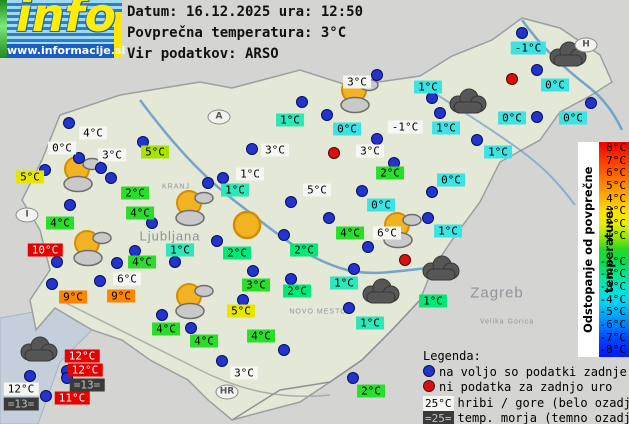 Image resolution: width=629 pixels, height=424 pixels. Describe the element at coordinates (586, 45) in the screenshot. I see `country-road-sign: H` at that location.